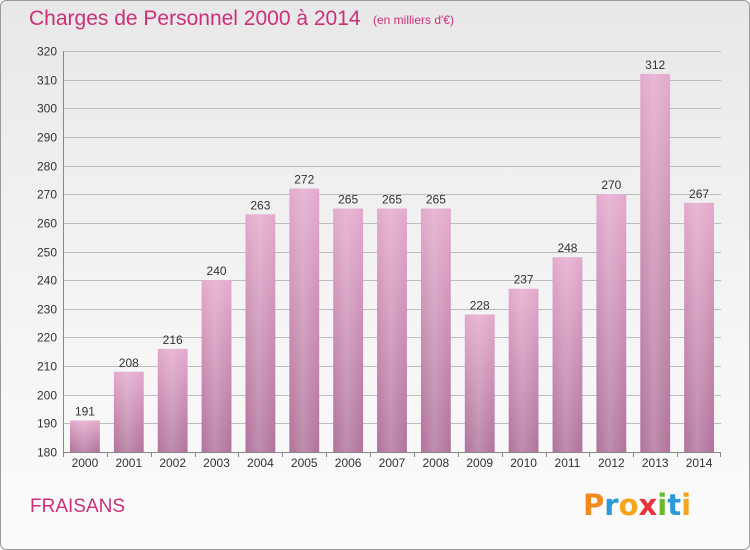 Image resolution: width=750 pixels, height=550 pixels. Describe the element at coordinates (648, 505) in the screenshot. I see `logo-letter: x` at that location.